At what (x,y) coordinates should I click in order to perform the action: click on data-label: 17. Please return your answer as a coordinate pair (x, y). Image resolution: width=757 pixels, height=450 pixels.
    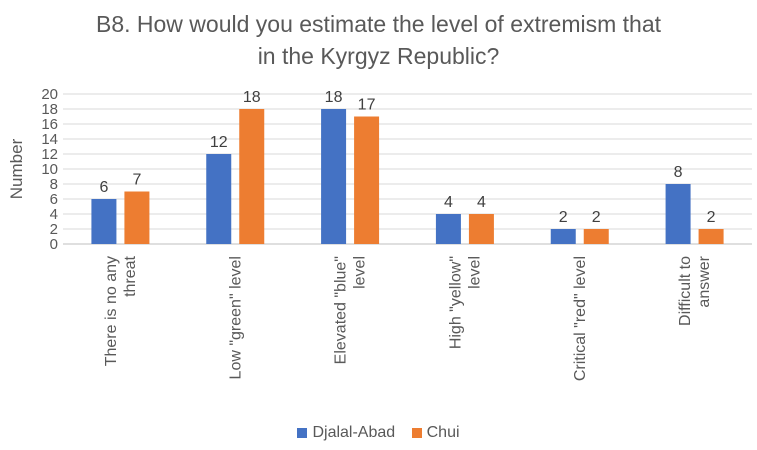
    Looking at the image, I should click on (367, 105).